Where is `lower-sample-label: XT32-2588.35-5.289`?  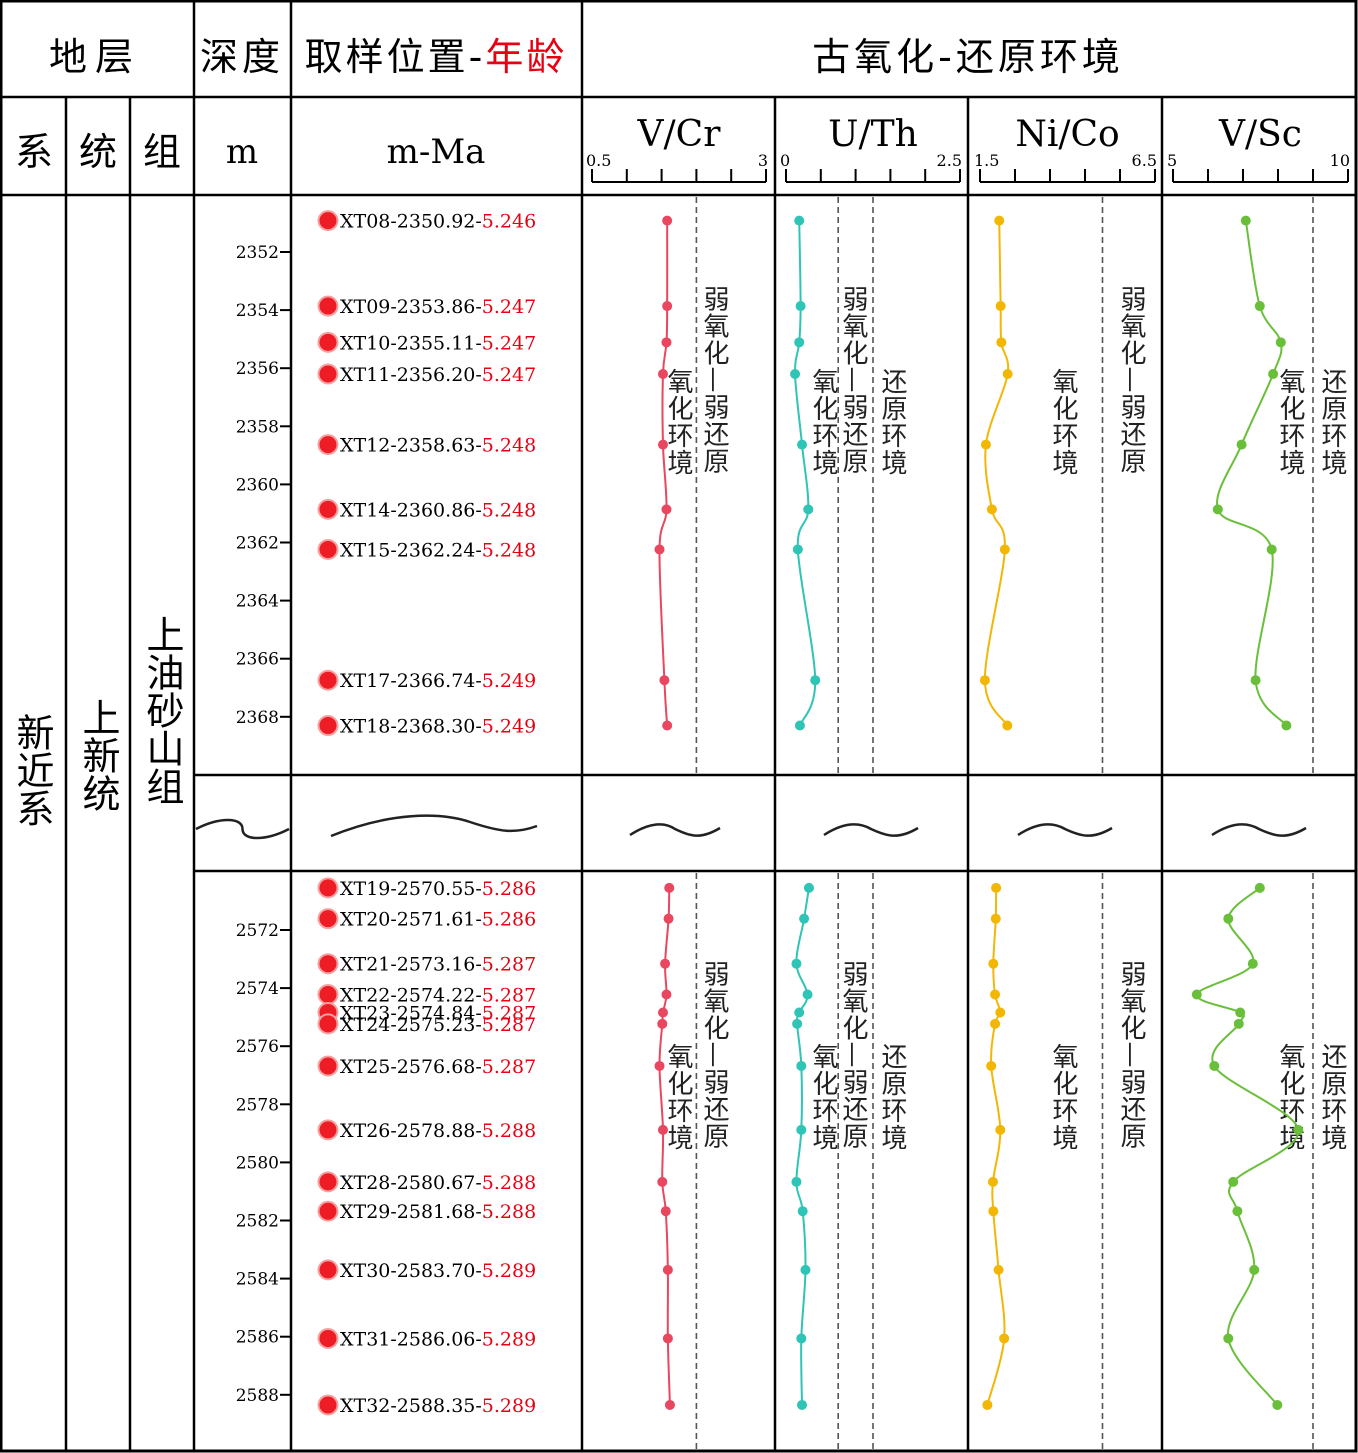
lower-sample-label: XT32-2588.35-5.289 is located at coordinates (438, 1406).